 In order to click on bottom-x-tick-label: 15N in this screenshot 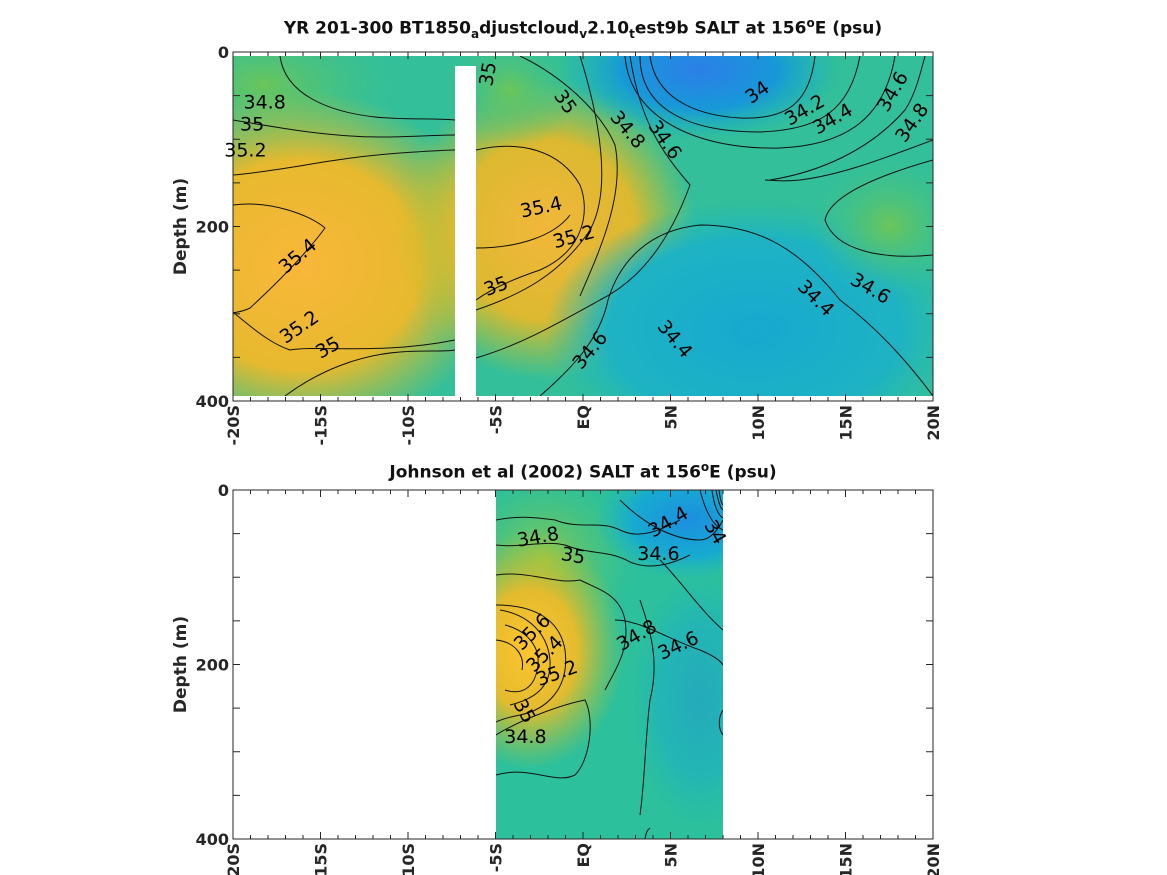, I will do `click(846, 859)`.